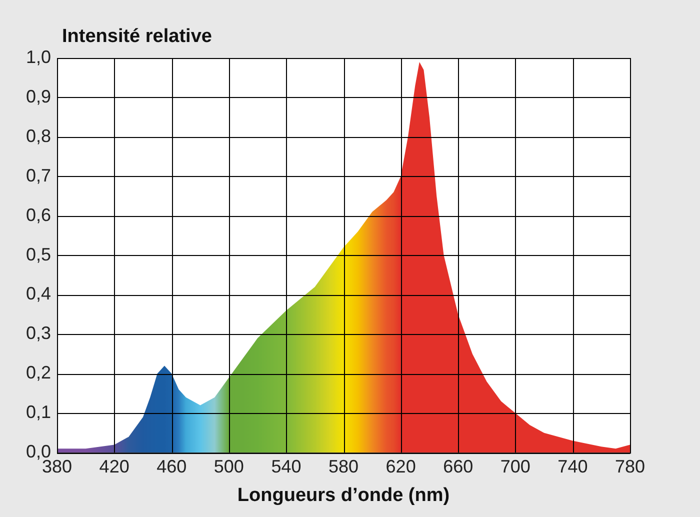 This screenshot has width=700, height=517. What do you see at coordinates (39, 254) in the screenshot?
I see `y-tick-label: 0,5` at bounding box center [39, 254].